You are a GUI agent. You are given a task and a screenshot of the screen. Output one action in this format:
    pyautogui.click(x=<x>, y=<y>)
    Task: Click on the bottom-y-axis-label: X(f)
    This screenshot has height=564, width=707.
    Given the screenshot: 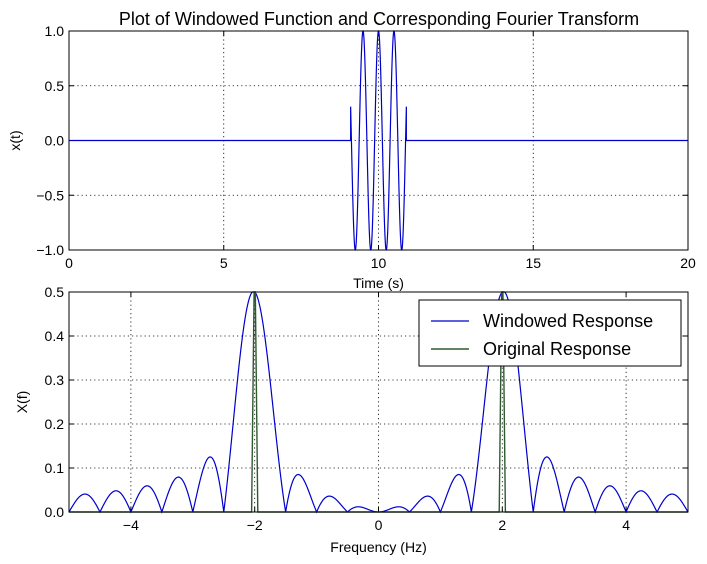 What is the action you would take?
    pyautogui.click(x=22, y=402)
    